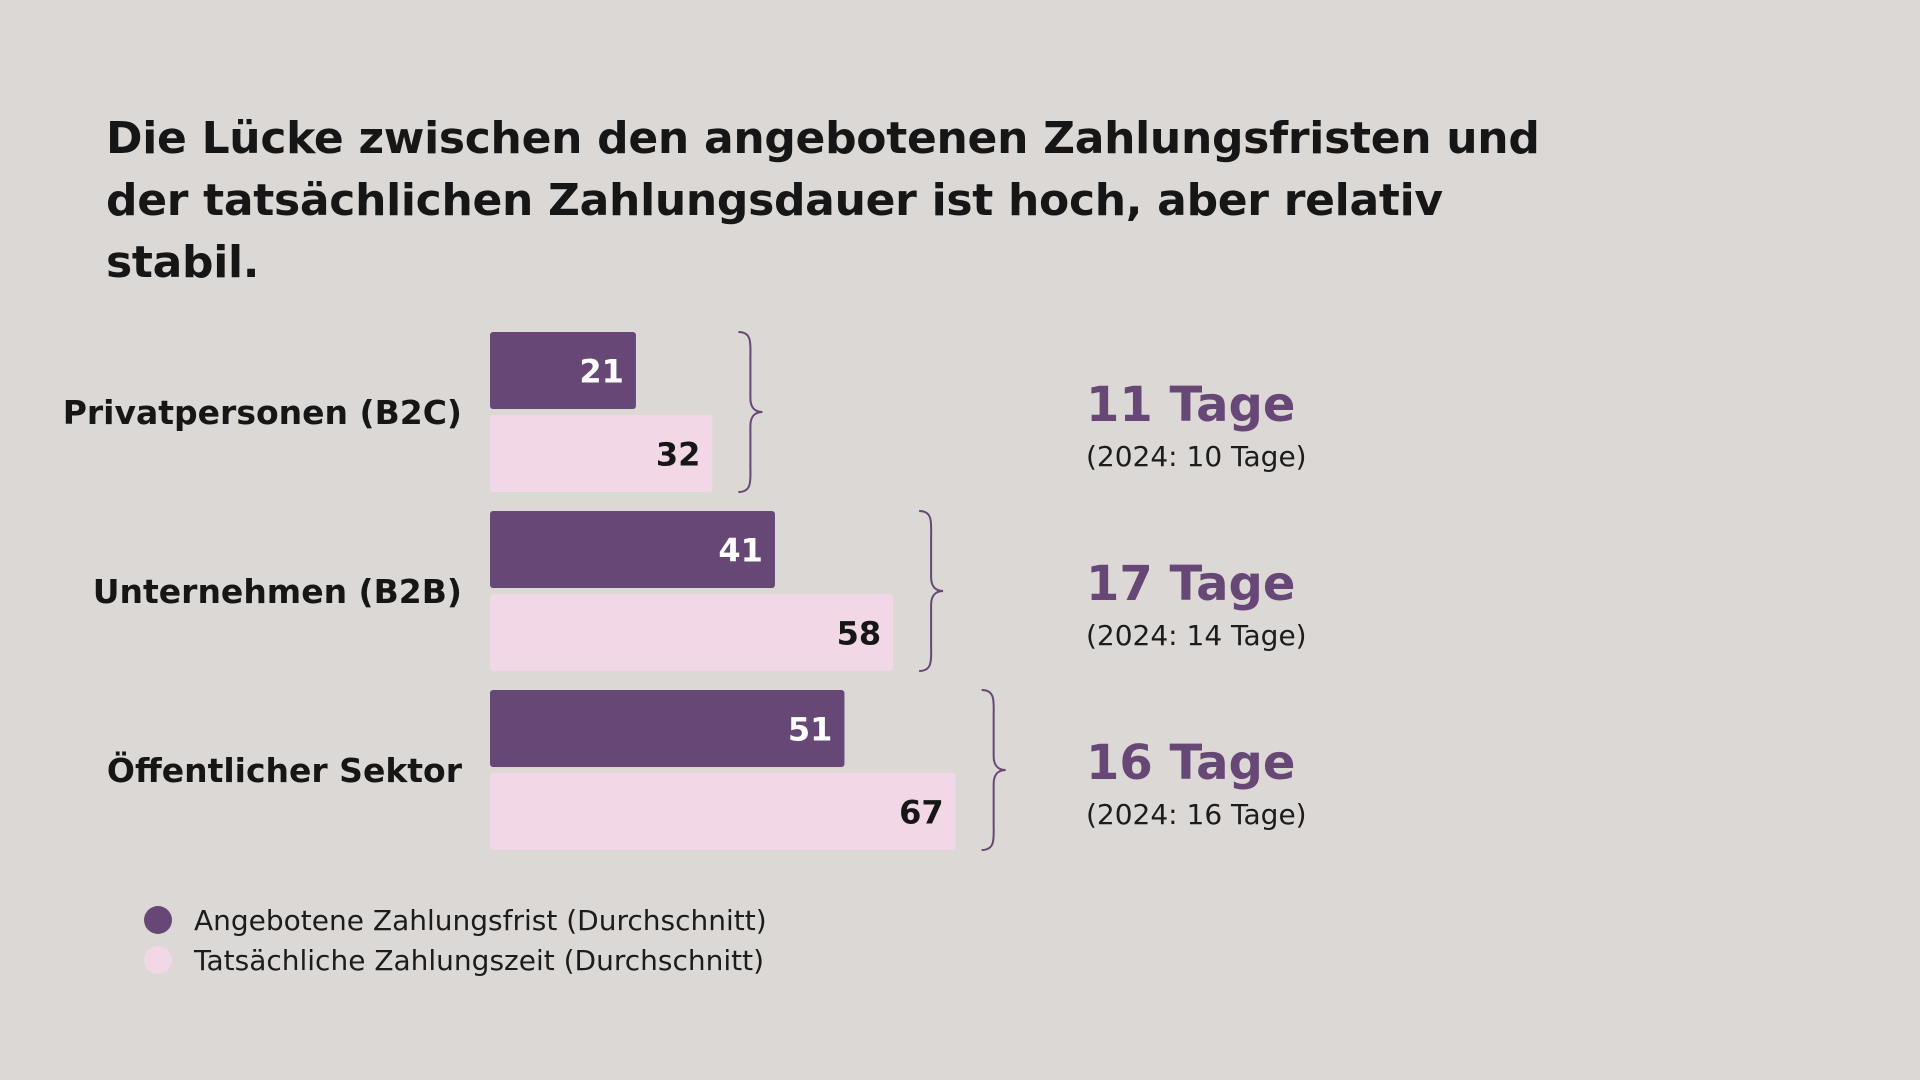 Image resolution: width=1920 pixels, height=1080 pixels. What do you see at coordinates (479, 960) in the screenshot?
I see `legend-label-actual: Tatsächliche Zahlungszeit (Durchschnitt)` at bounding box center [479, 960].